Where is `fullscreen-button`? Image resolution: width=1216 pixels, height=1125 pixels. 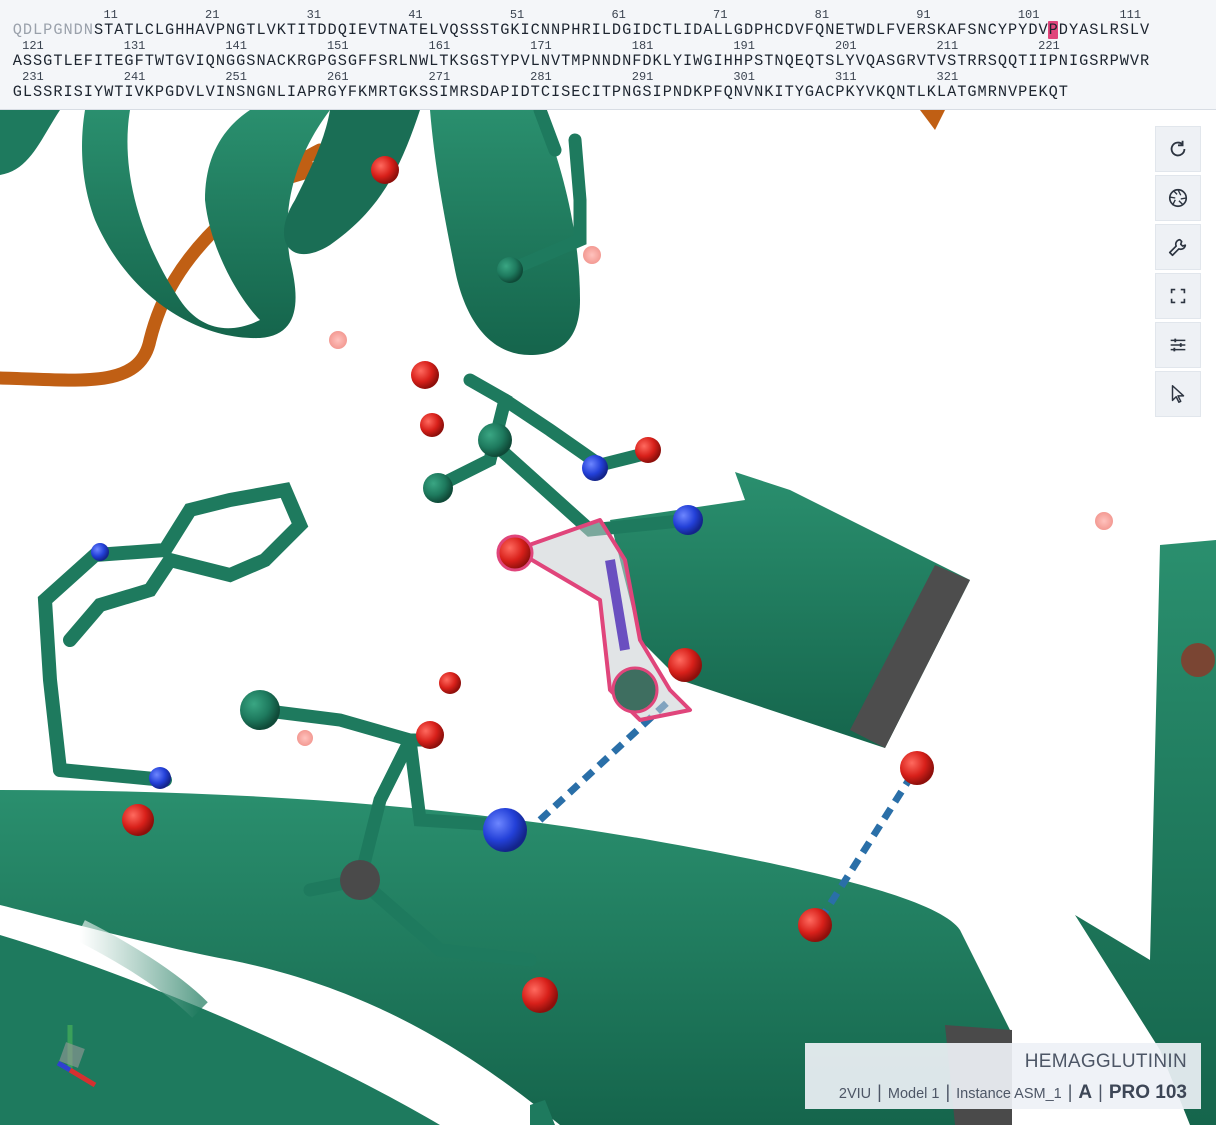 fullscreen-button is located at coordinates (1178, 296).